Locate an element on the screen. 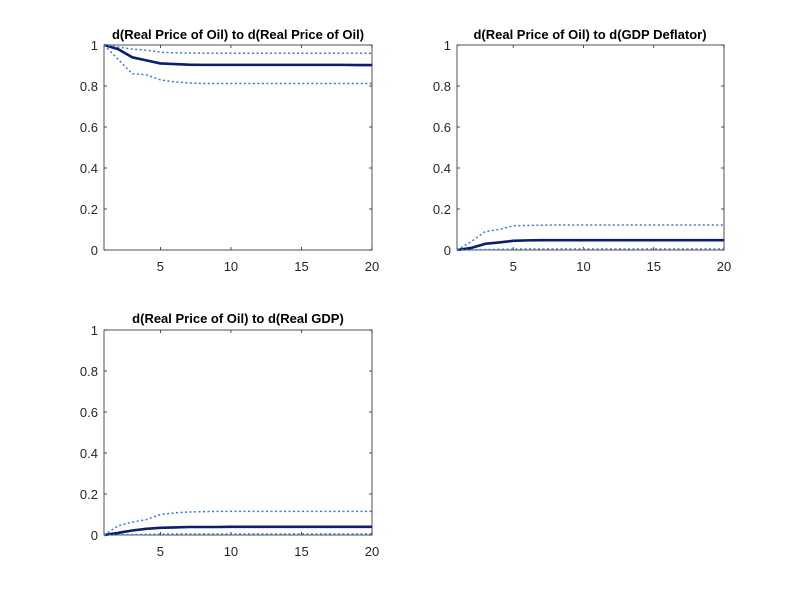  subplot-title: d(Real Price of Oil) to d(GDP Deflator) is located at coordinates (589, 34).